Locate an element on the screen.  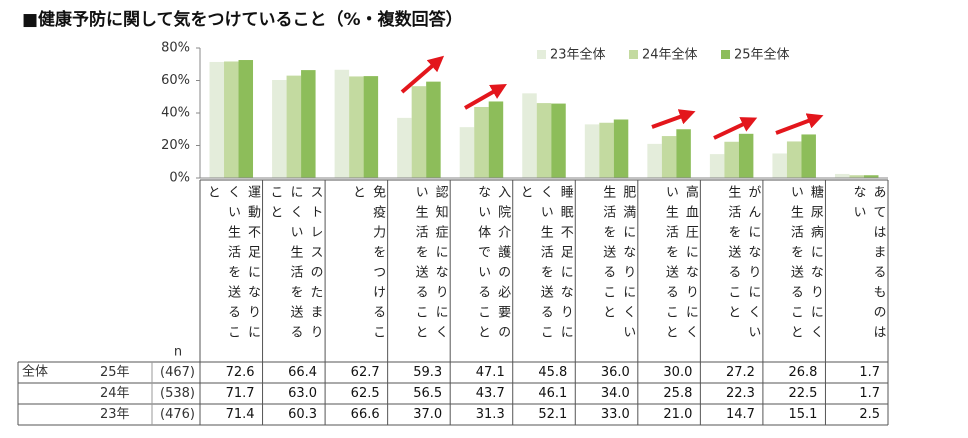
table-value: 34.0 is located at coordinates (615, 393).